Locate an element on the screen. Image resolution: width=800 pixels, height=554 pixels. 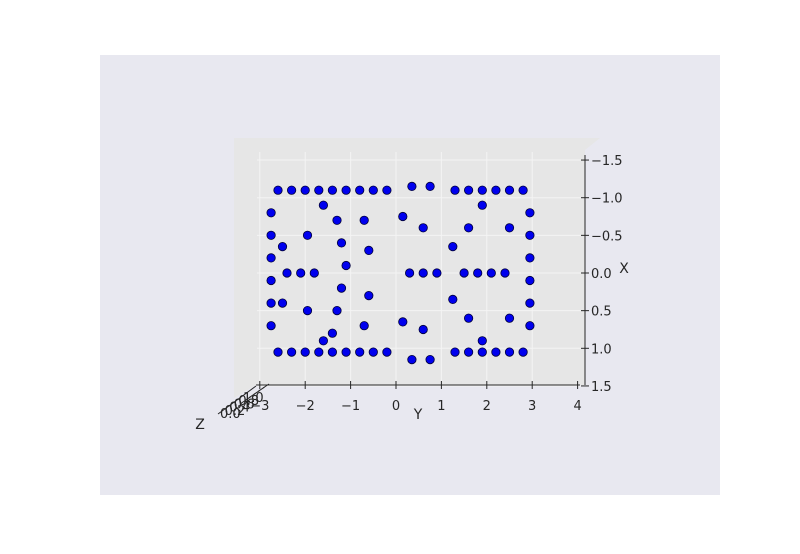
x-axis-ticks: −1.5 −1.0 −0.5 0.0 0.5 1.0 1.5 is located at coordinates (602, 274).